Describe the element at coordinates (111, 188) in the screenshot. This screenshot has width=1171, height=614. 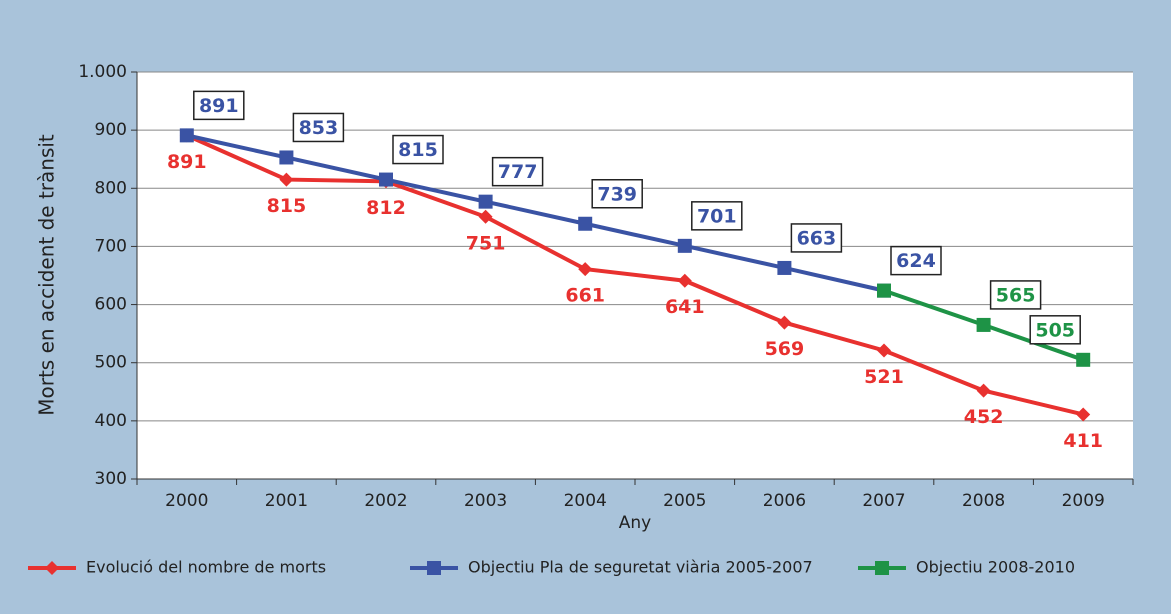
I see `y-tick-label: 800` at that location.